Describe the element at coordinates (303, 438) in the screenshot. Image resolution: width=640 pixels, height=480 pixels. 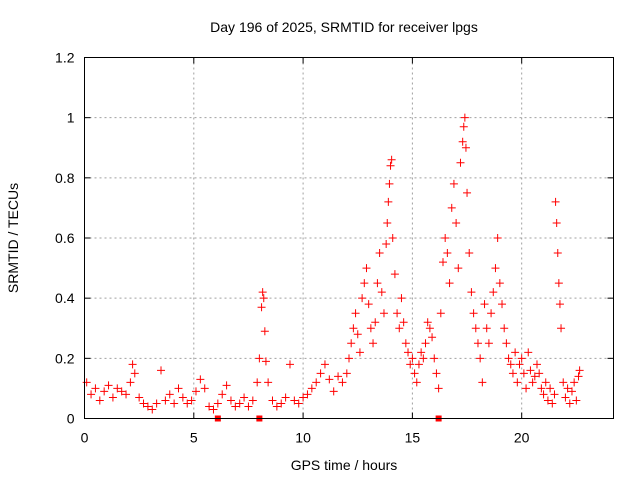
I see `x-tick-label: 10` at that location.